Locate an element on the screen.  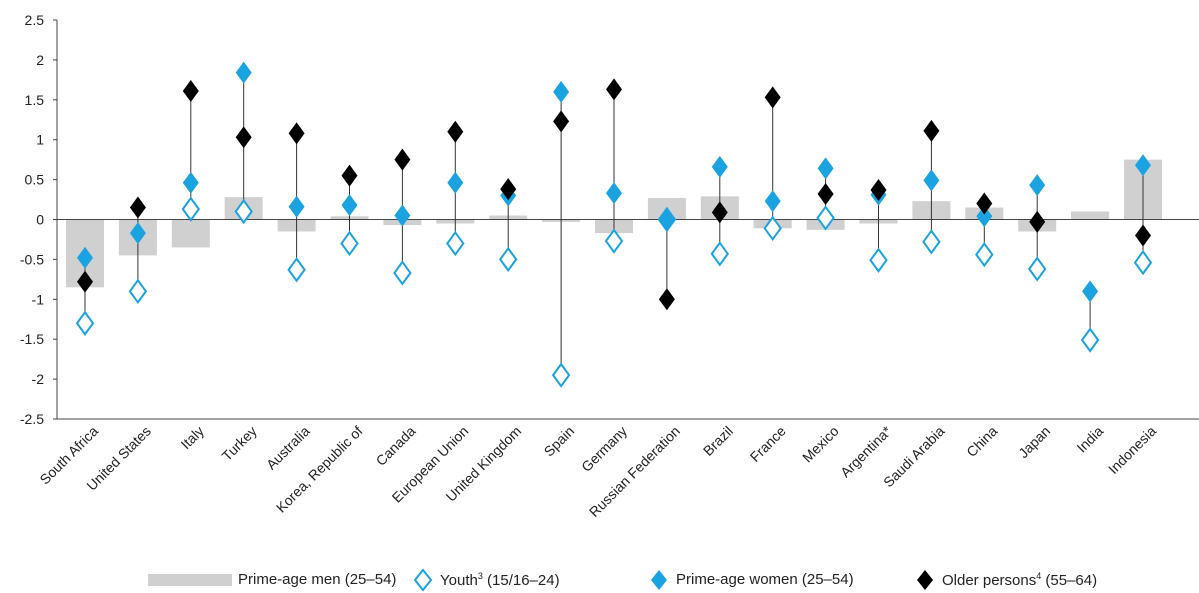
y-tick-label: 1 is located at coordinates (40, 140).